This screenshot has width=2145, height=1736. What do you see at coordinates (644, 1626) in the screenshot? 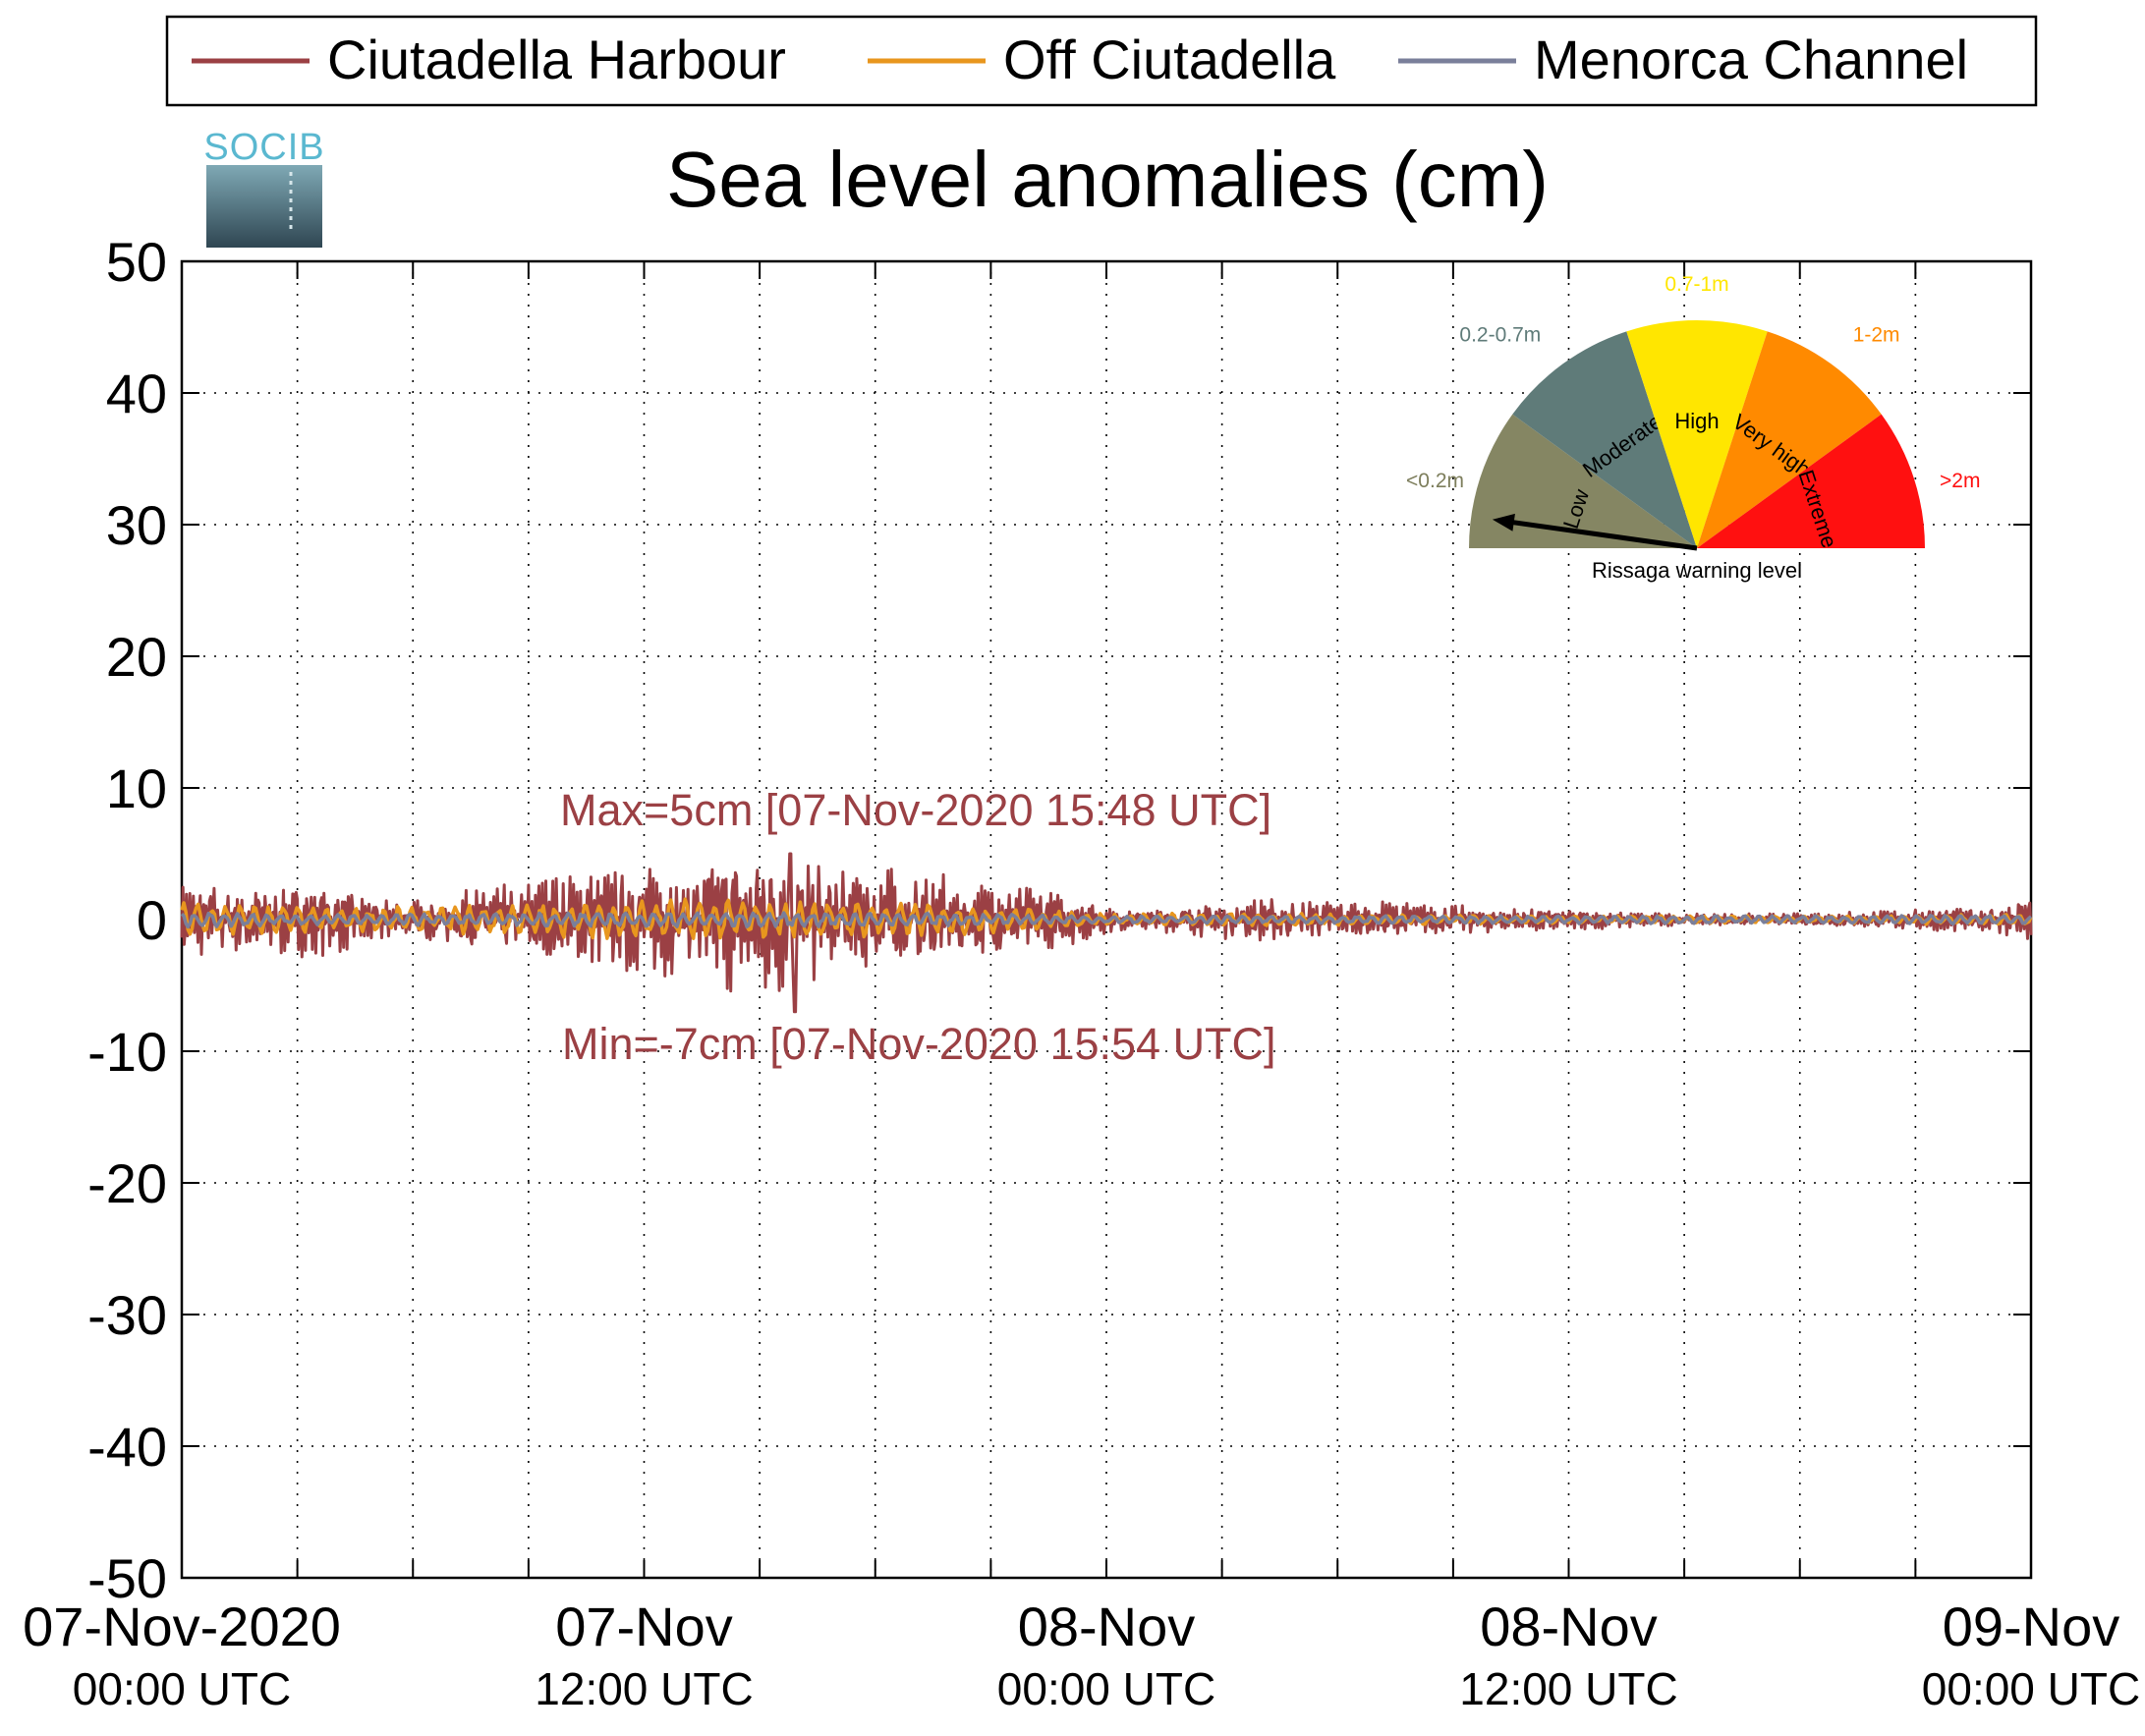
I see `x-tick-label-date: 07-Nov` at bounding box center [644, 1626].